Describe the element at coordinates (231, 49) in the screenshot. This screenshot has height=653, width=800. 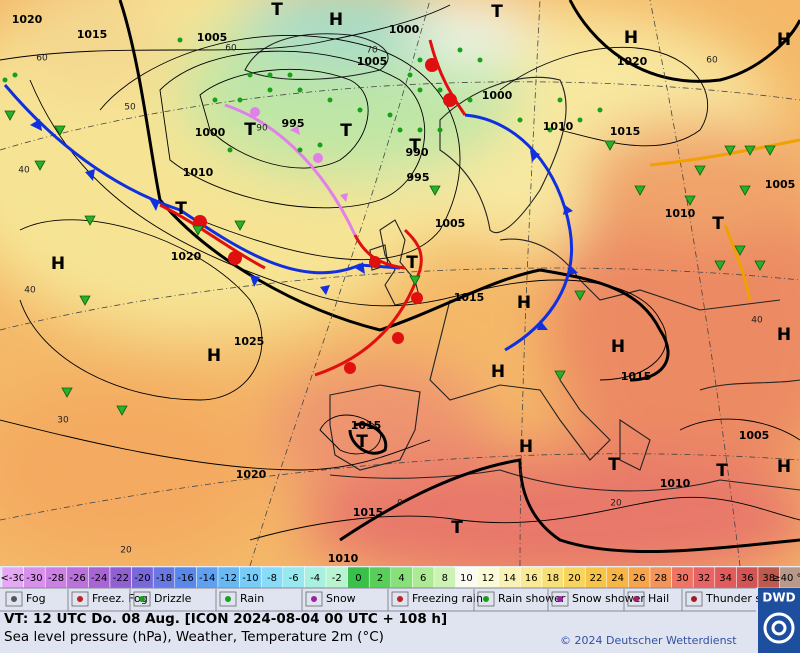
I see `temperature-label: 60` at that location.